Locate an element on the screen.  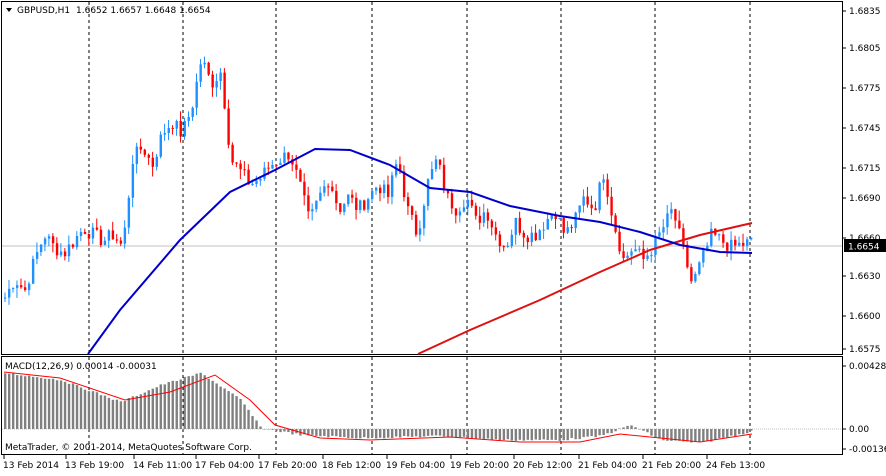
macd-tick-label: 0.00 is located at coordinates (859, 430).